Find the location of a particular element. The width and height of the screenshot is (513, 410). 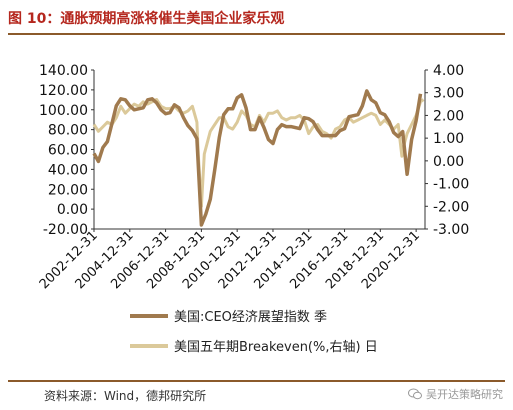

figure-title: 图 10：通胀预期高涨将催生美国企业家乐观 is located at coordinates (146, 19).